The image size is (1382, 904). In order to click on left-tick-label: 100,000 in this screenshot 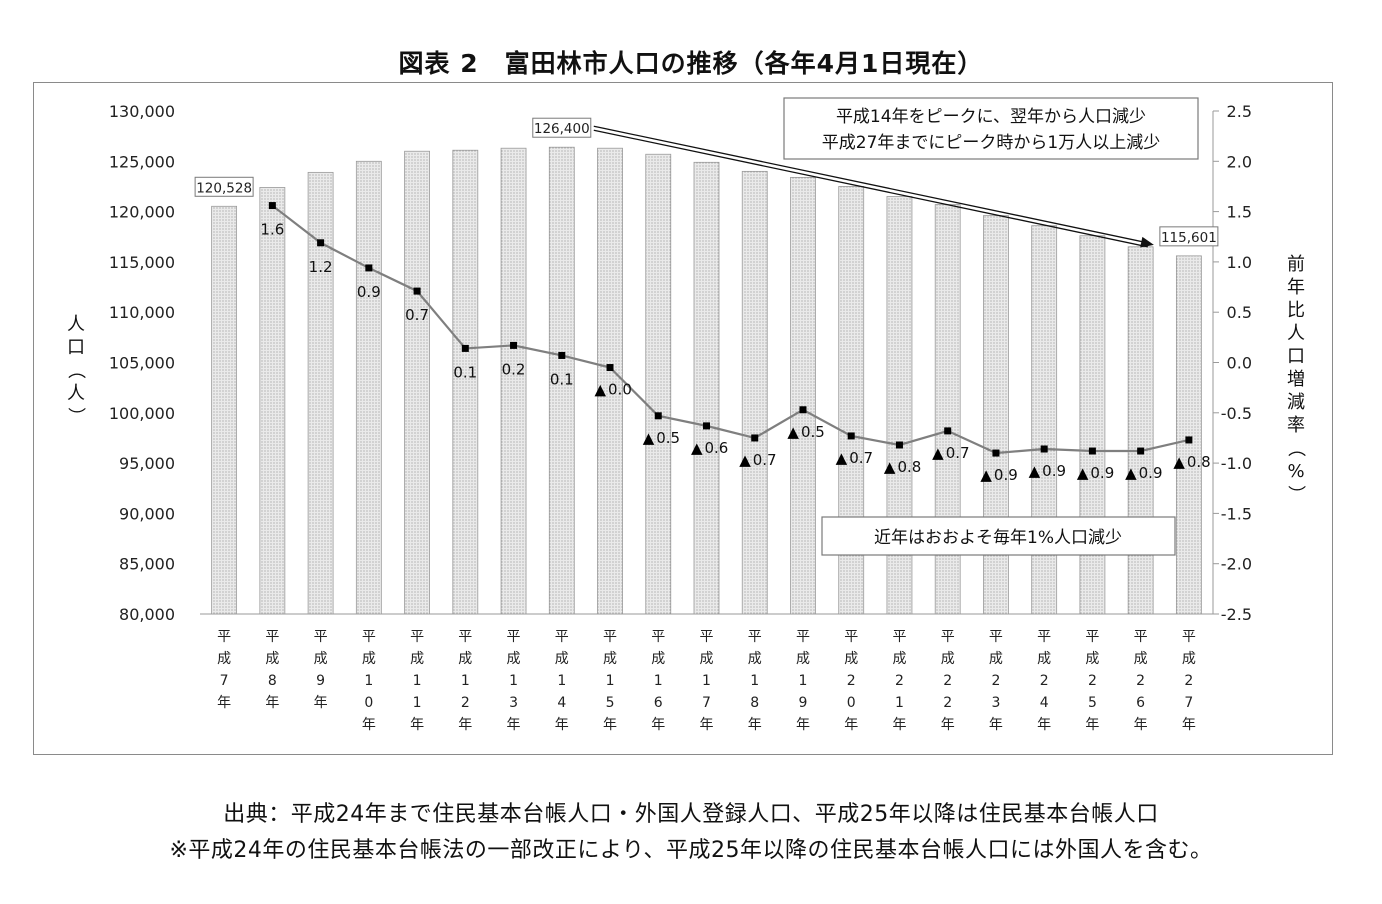, I will do `click(142, 413)`.